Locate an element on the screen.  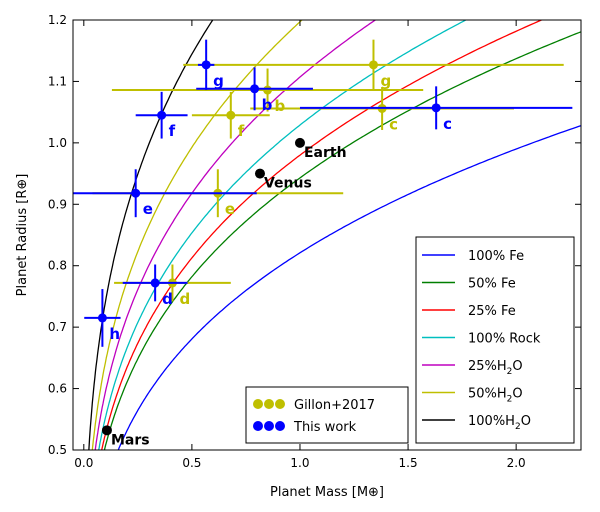
composition-legend-entry: 100% Fe is located at coordinates (496, 256).